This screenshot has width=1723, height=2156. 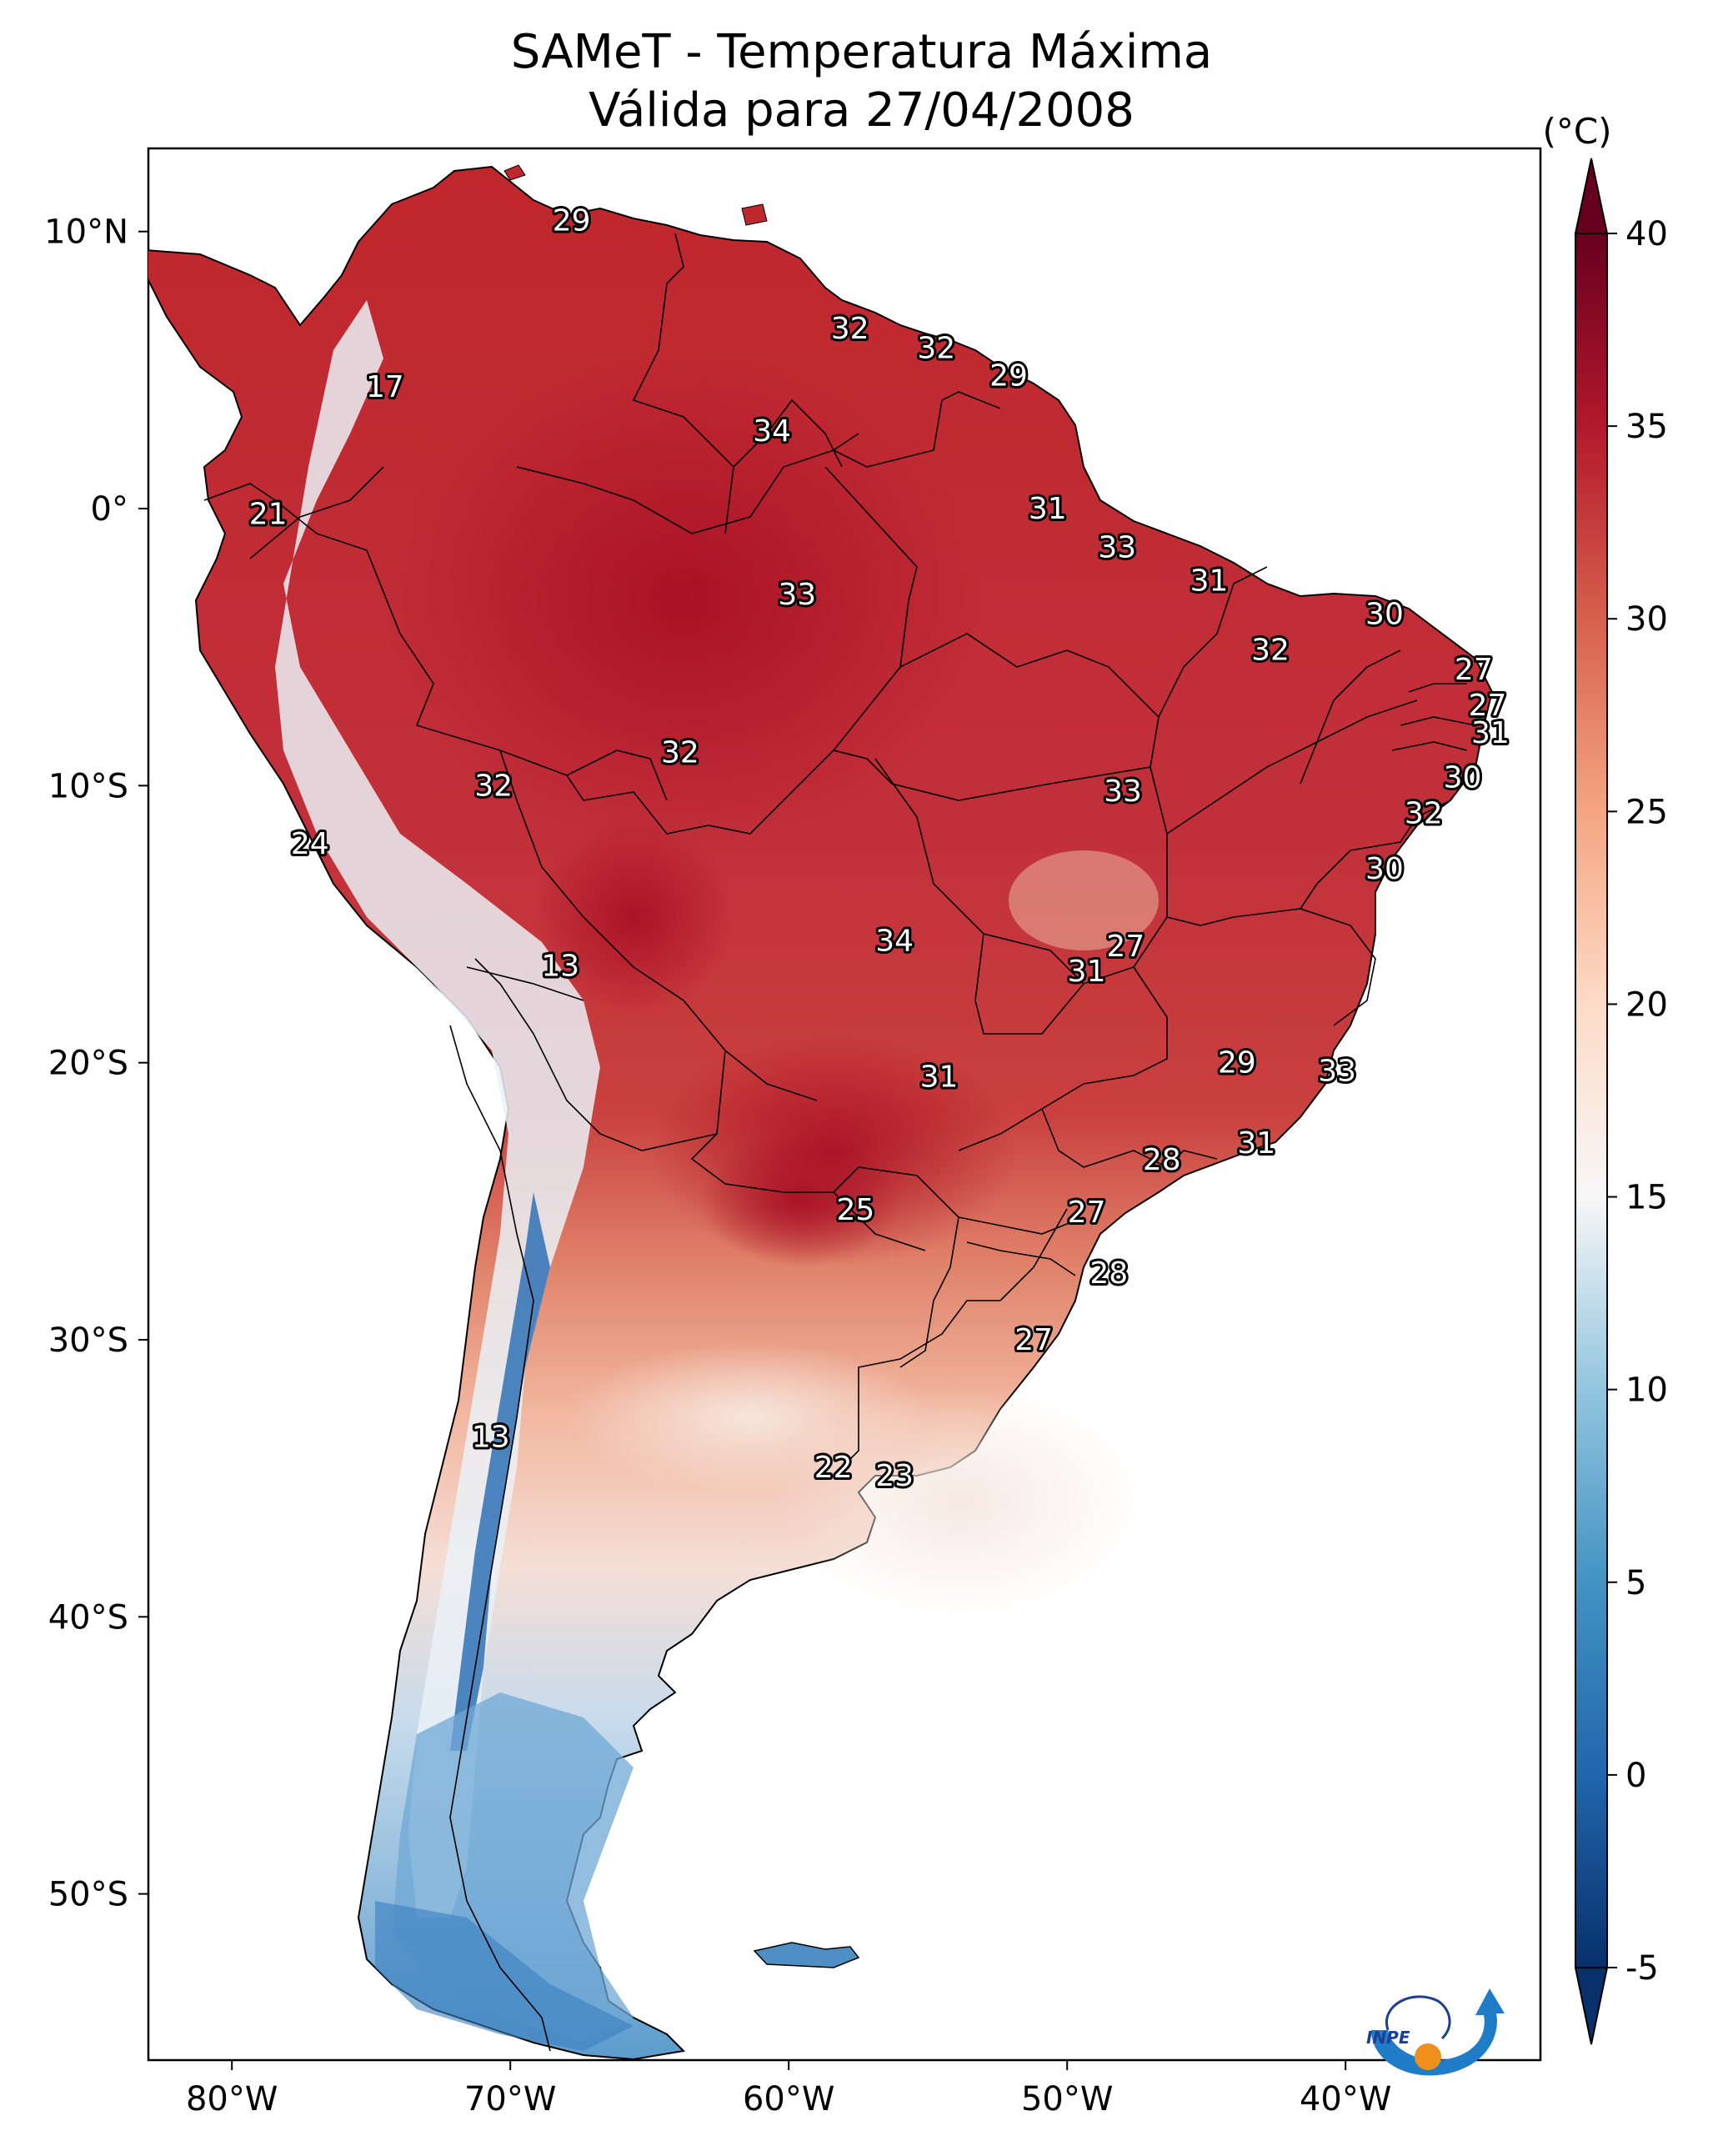 I want to click on title-line-2: Válida para 27/04/2008, so click(x=861, y=110).